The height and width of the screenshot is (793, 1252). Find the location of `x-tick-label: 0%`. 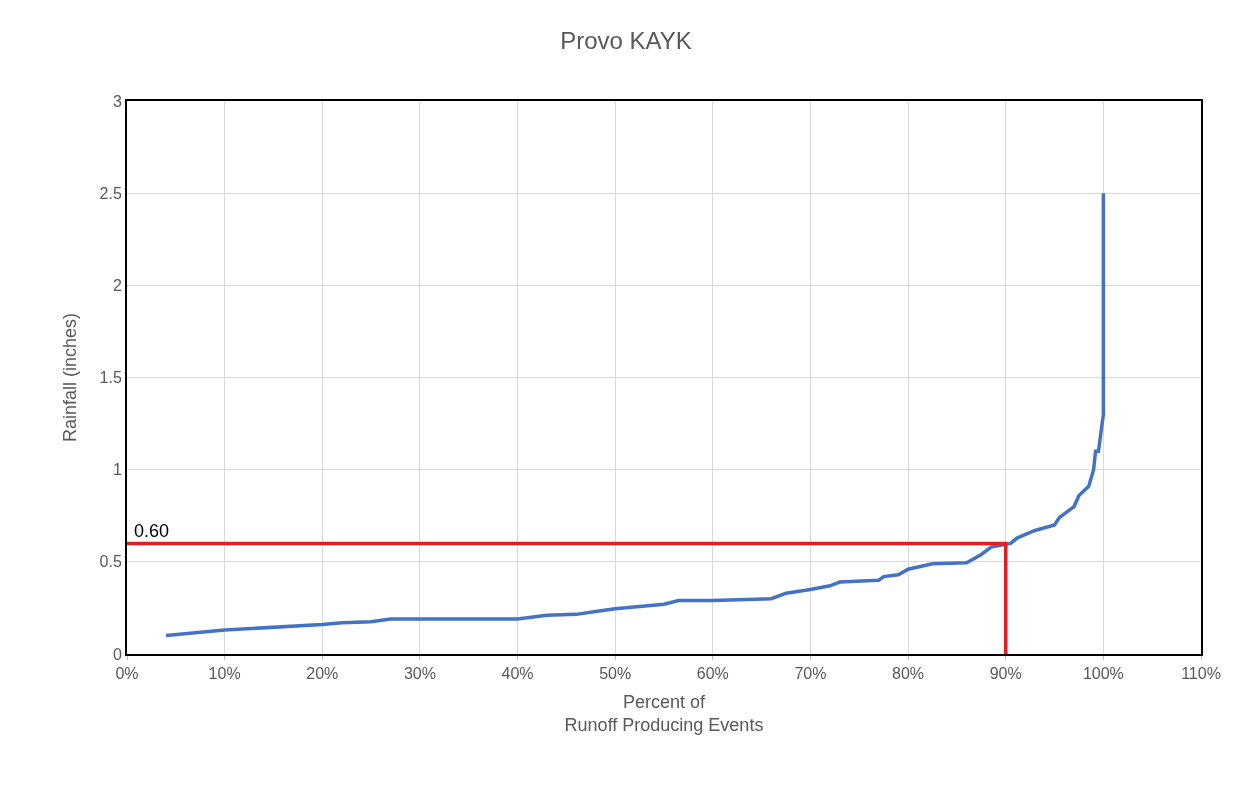

x-tick-label: 0% is located at coordinates (127, 674).